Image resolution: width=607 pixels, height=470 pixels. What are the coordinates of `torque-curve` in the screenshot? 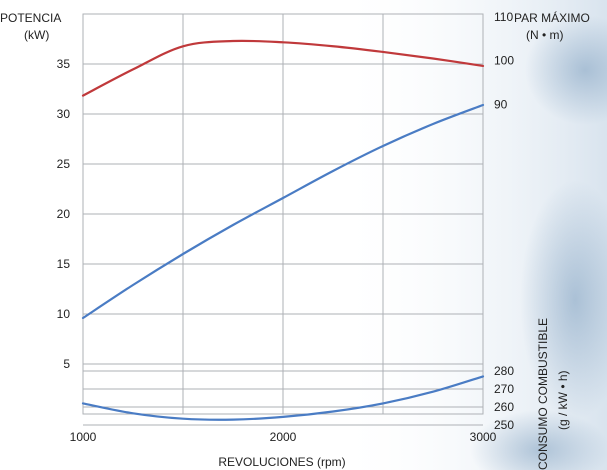 It's located at (283, 68).